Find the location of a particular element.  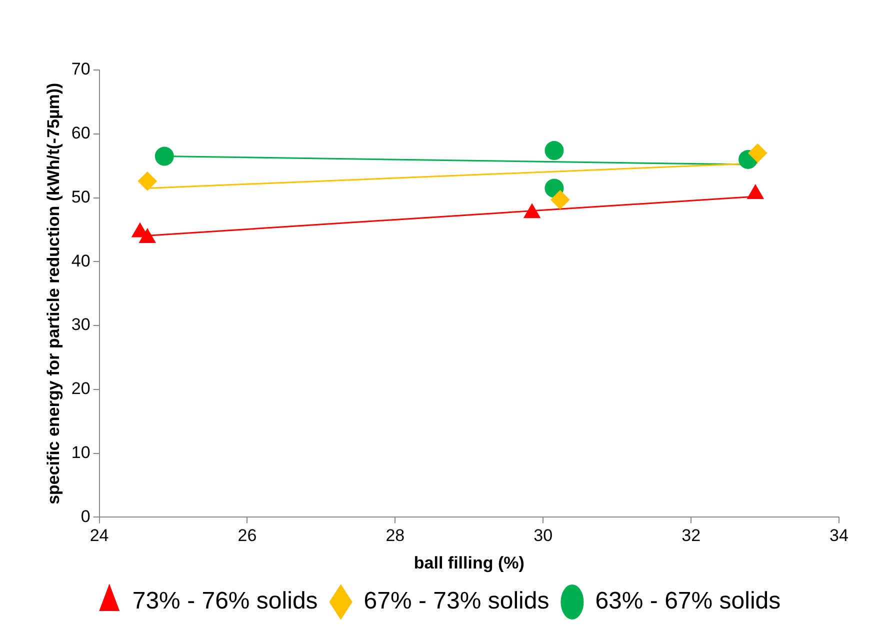

y-axis-title: specific energy for particle reduction (kWh/t(-75µm)) is located at coordinates (53, 293).